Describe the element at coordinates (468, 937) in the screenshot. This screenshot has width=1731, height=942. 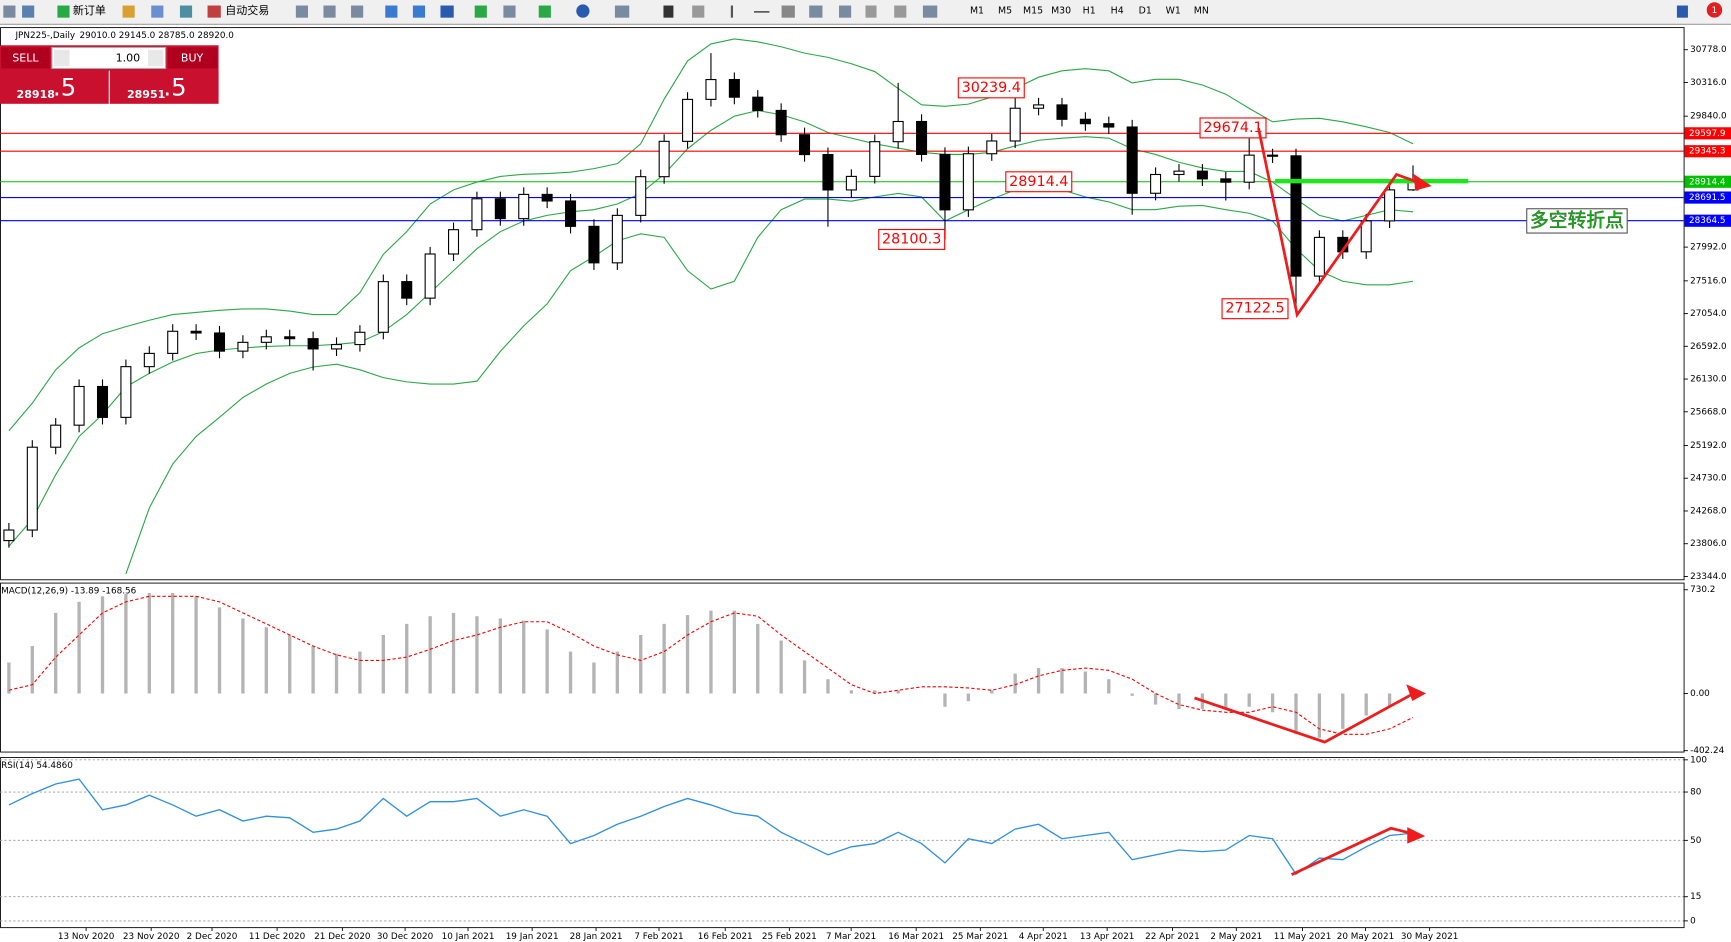
I see `x-tick-label: 10 Jan 2021` at that location.